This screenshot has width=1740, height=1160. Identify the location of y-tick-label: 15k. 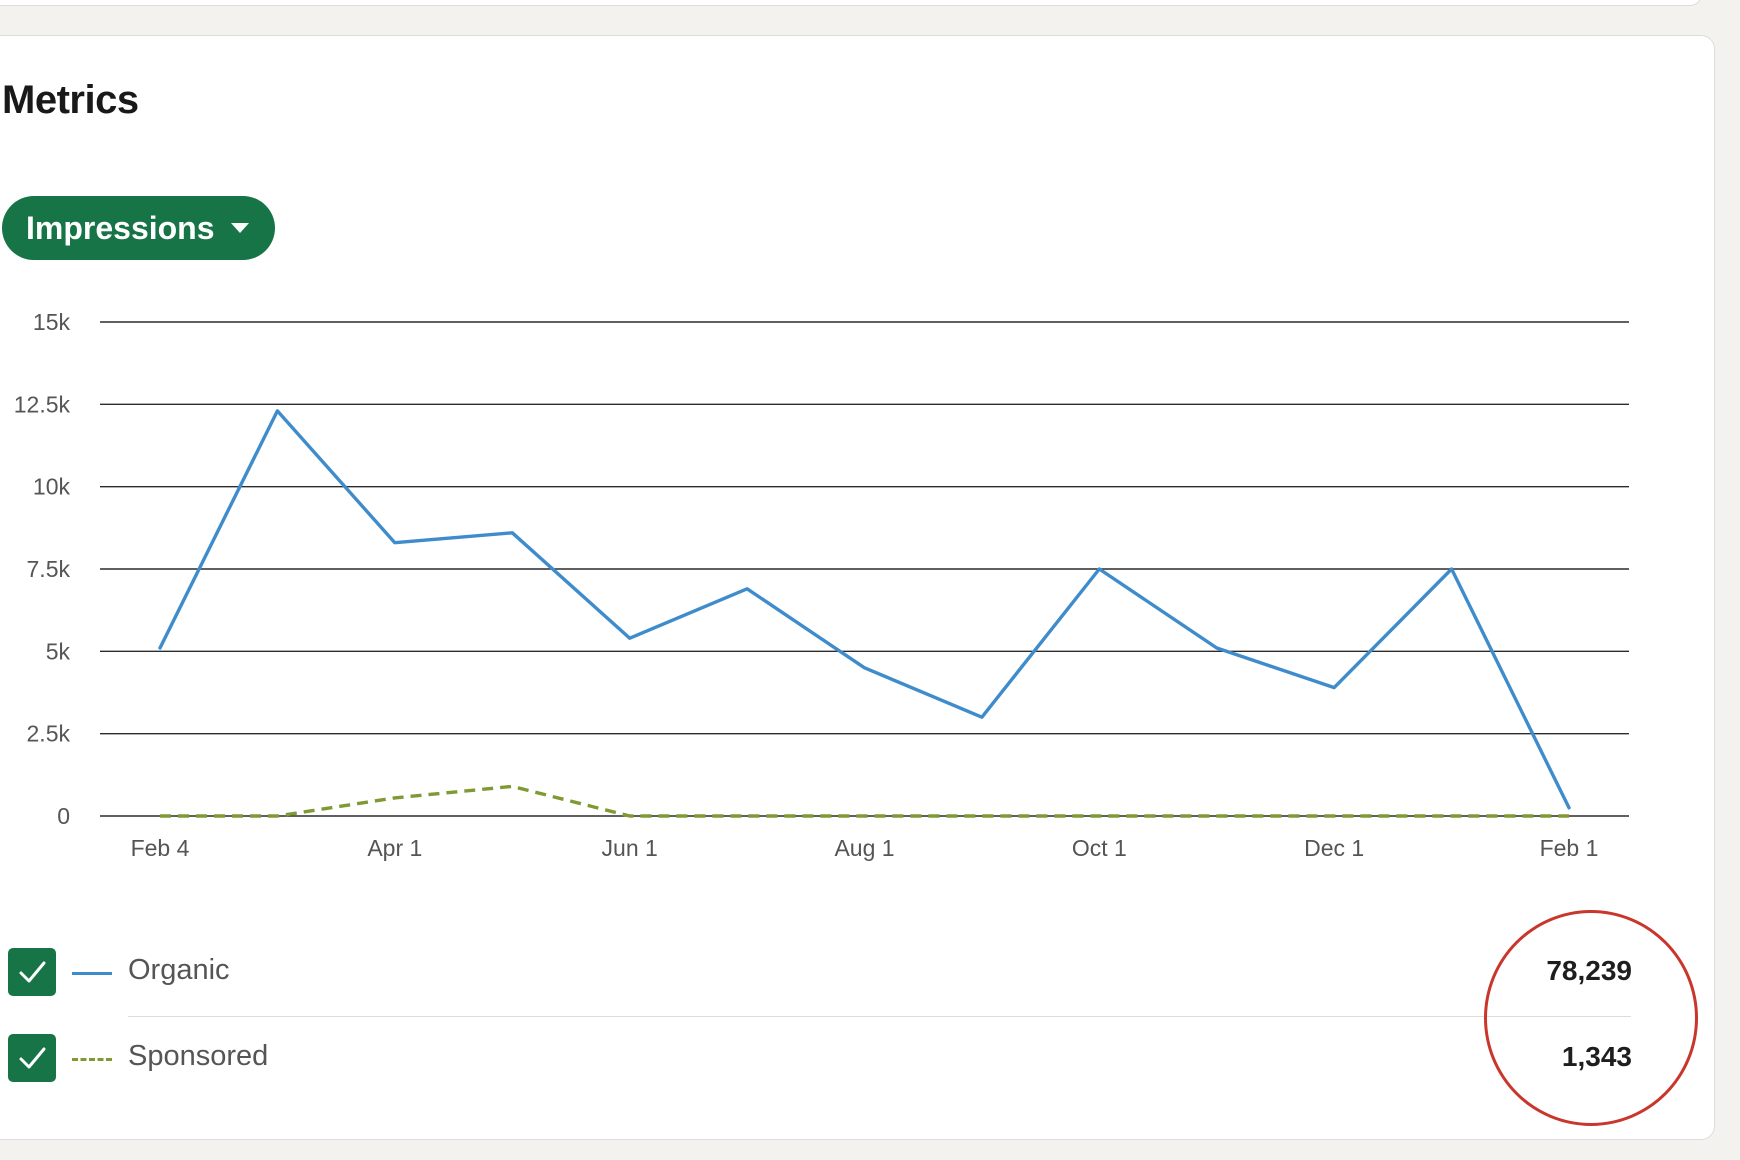
(52, 322).